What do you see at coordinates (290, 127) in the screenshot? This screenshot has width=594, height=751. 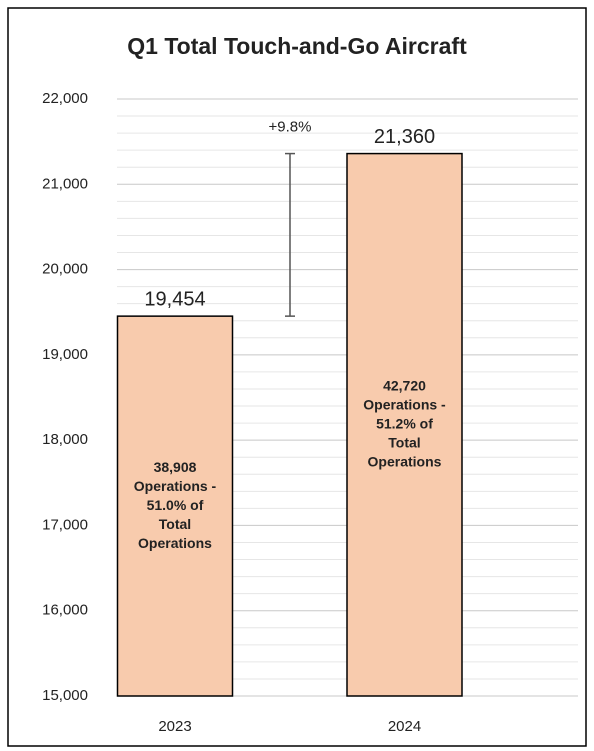 I see `annotation: +9.8%` at bounding box center [290, 127].